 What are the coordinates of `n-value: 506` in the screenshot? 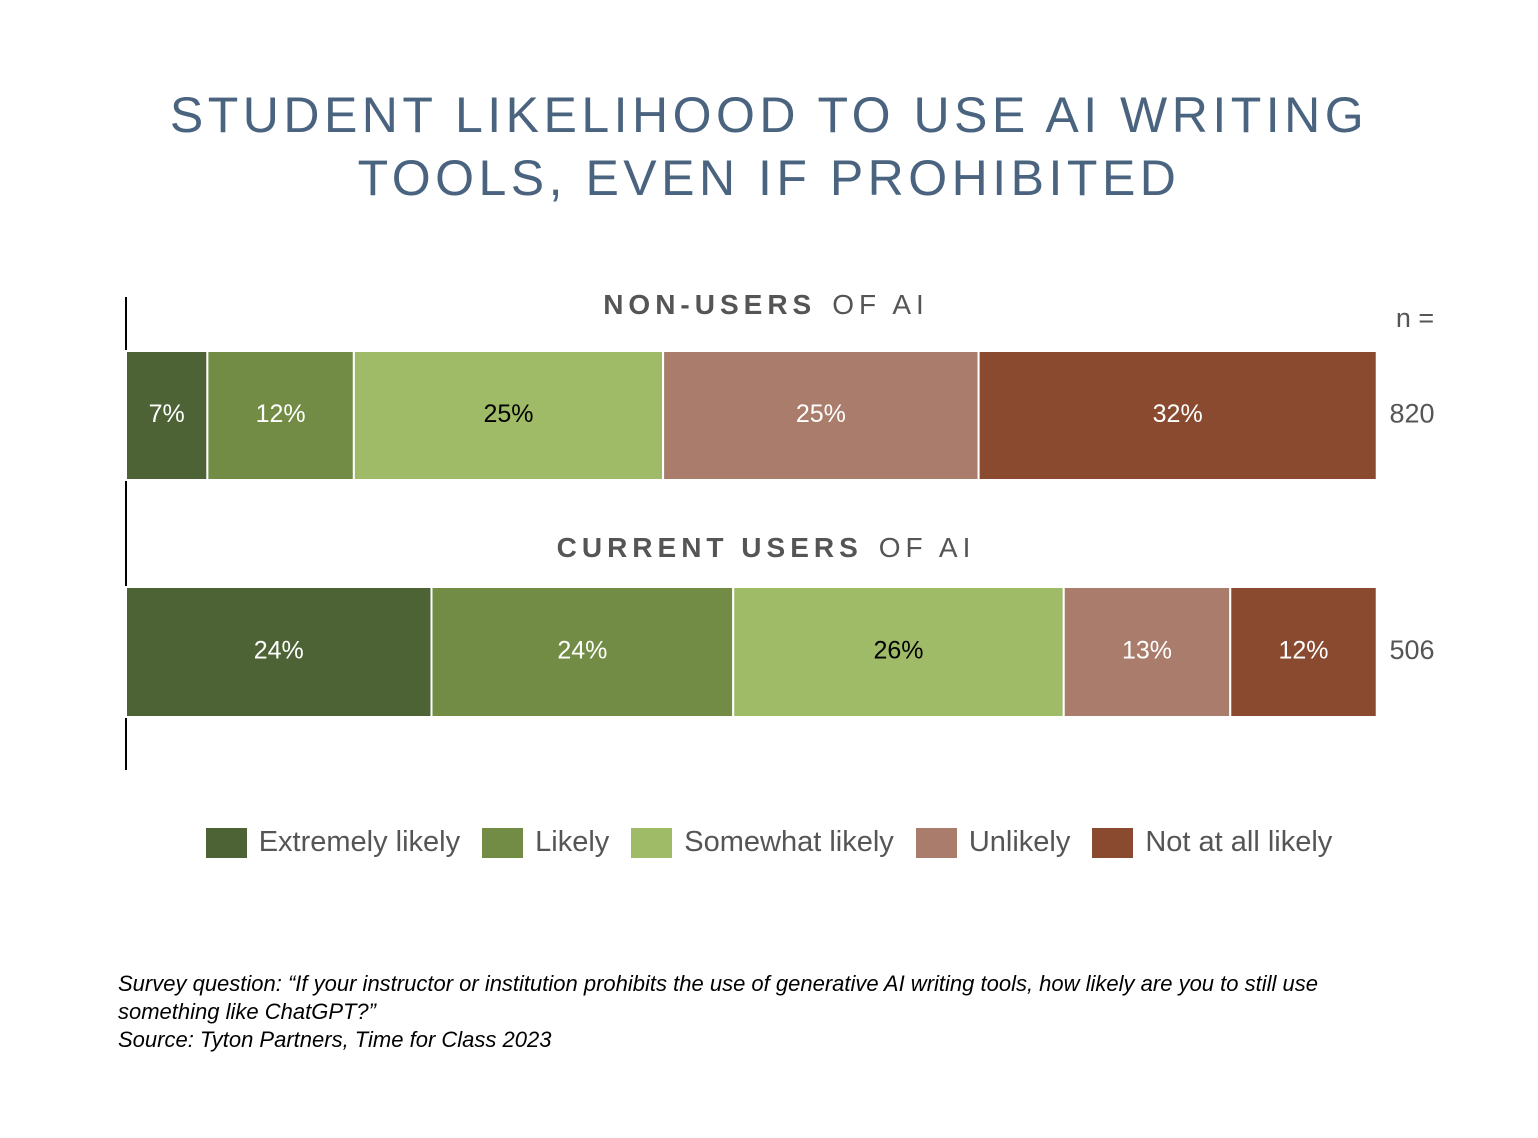 It's located at (1411, 650).